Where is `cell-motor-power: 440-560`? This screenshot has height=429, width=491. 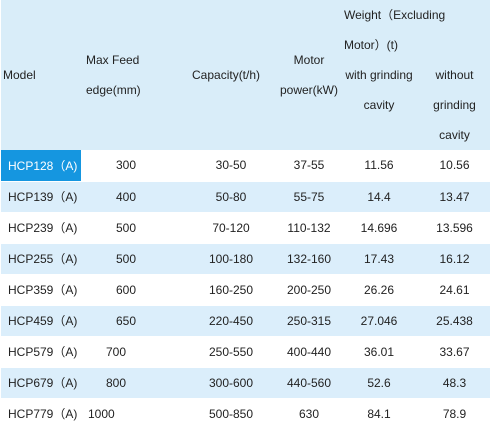 cell-motor-power: 440-560 is located at coordinates (309, 382).